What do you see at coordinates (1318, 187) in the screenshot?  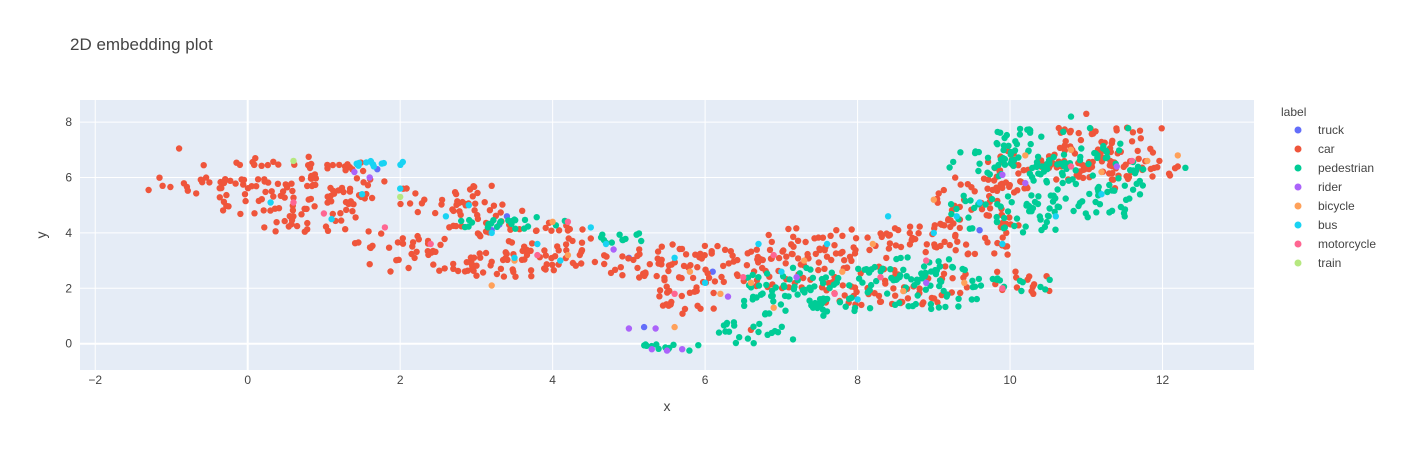 I see `legend-item-rider: rider` at bounding box center [1318, 187].